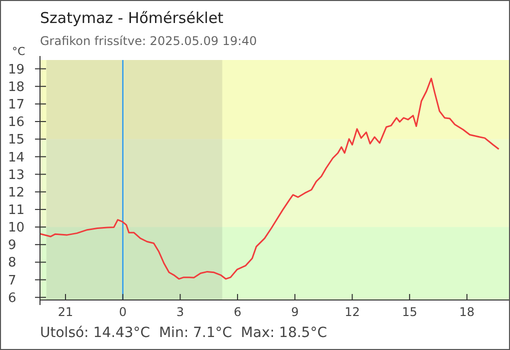 The height and width of the screenshot is (350, 510). I want to click on y-tick-label: 6, so click(12, 298).